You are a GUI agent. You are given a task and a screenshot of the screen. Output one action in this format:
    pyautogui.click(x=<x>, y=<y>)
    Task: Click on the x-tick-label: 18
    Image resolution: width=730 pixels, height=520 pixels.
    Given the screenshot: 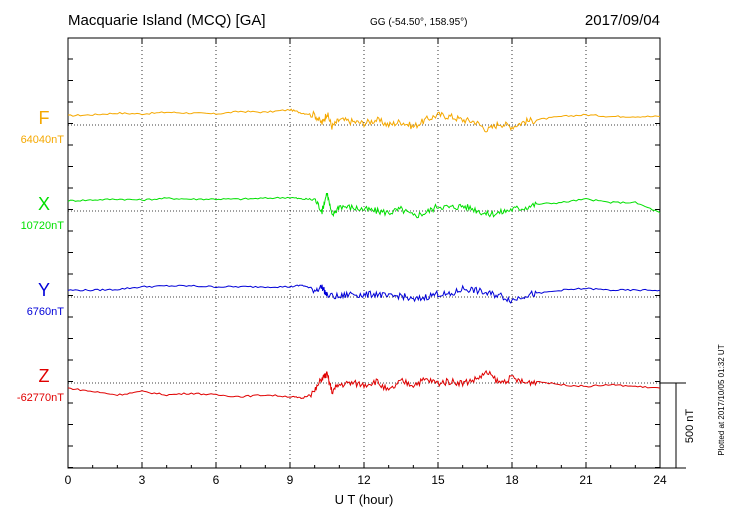 What is the action you would take?
    pyautogui.click(x=512, y=480)
    